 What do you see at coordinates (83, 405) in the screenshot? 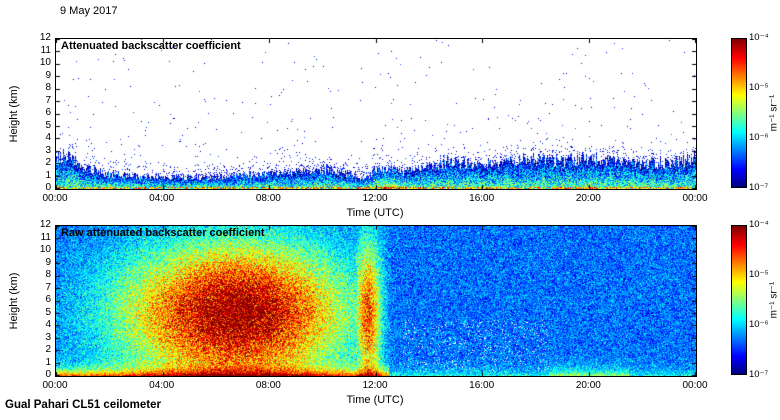
I see `instrument-label: Gual Pahari CL51 ceilometer` at bounding box center [83, 405].